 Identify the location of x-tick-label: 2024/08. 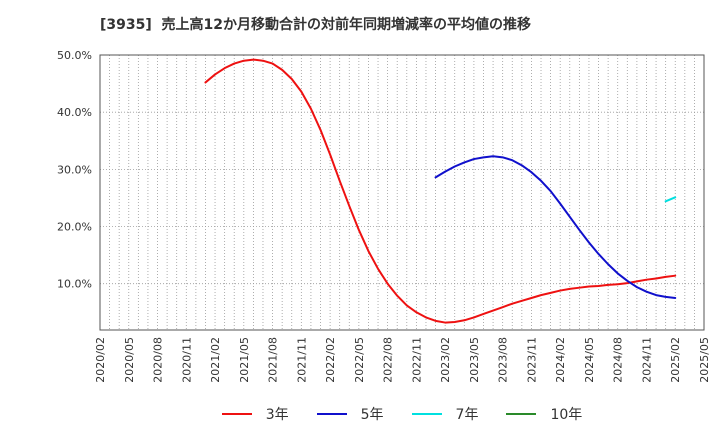
(618, 360).